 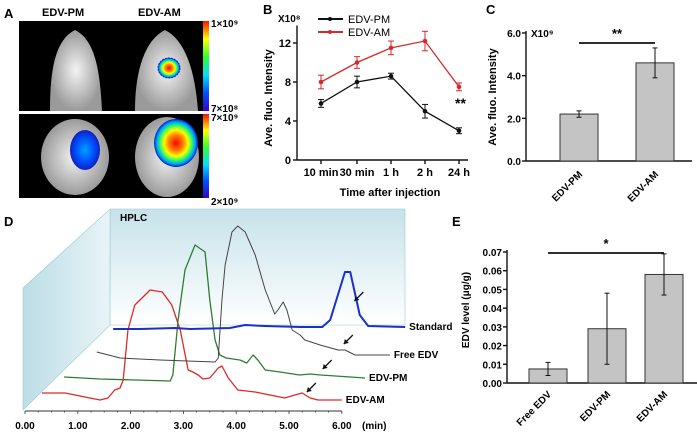 What do you see at coordinates (225, 24) in the screenshot?
I see `colorbar-top-max: 1×10⁹` at bounding box center [225, 24].